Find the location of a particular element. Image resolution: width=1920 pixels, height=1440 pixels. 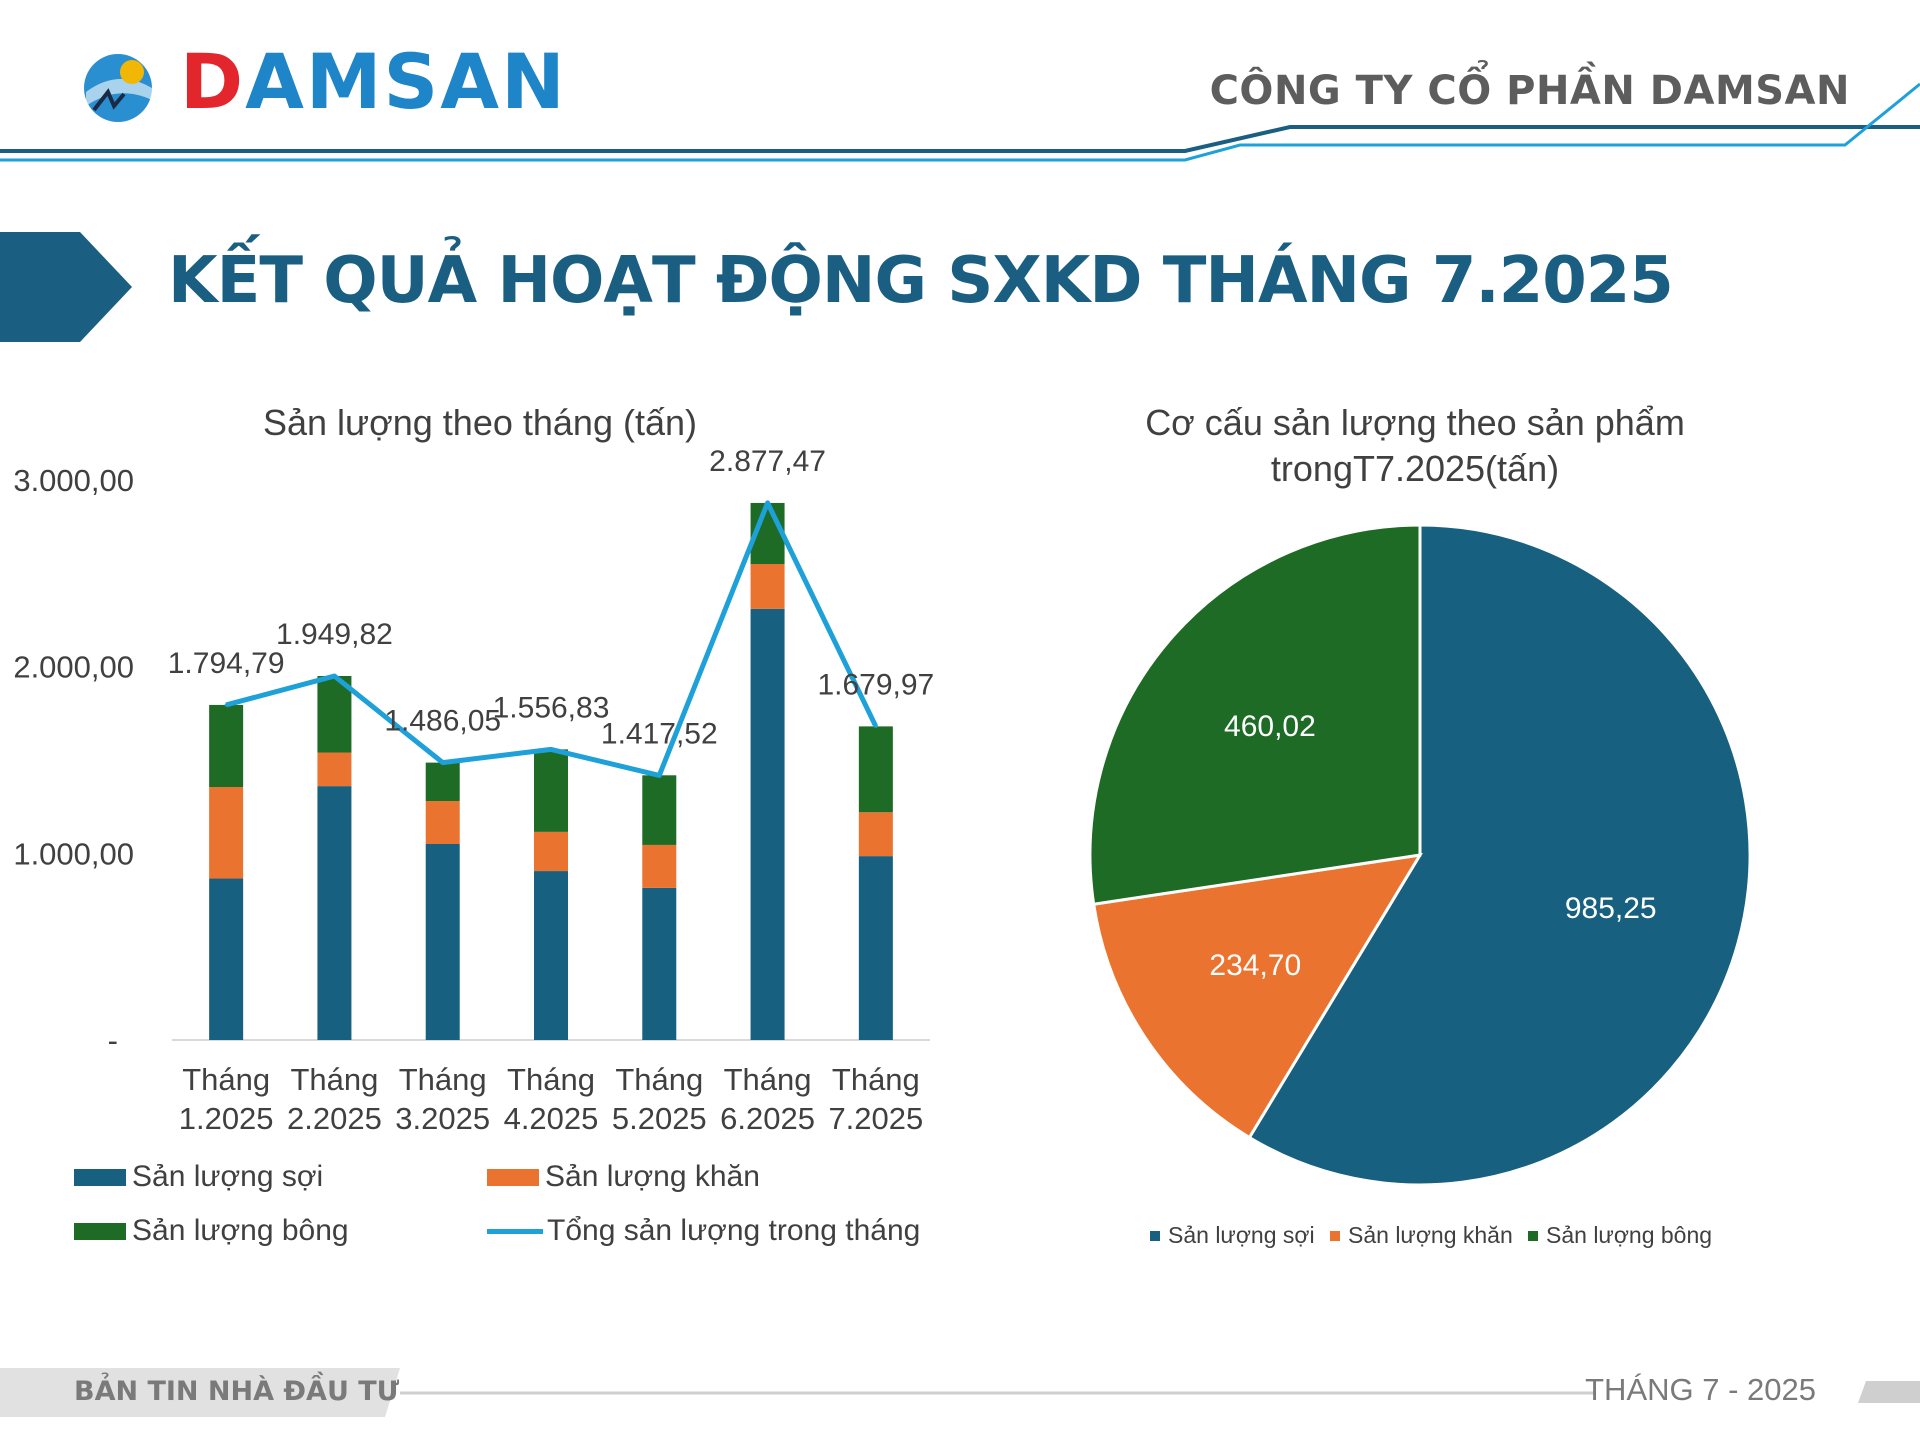

x-tick-label: 3.2025 is located at coordinates (442, 1118).